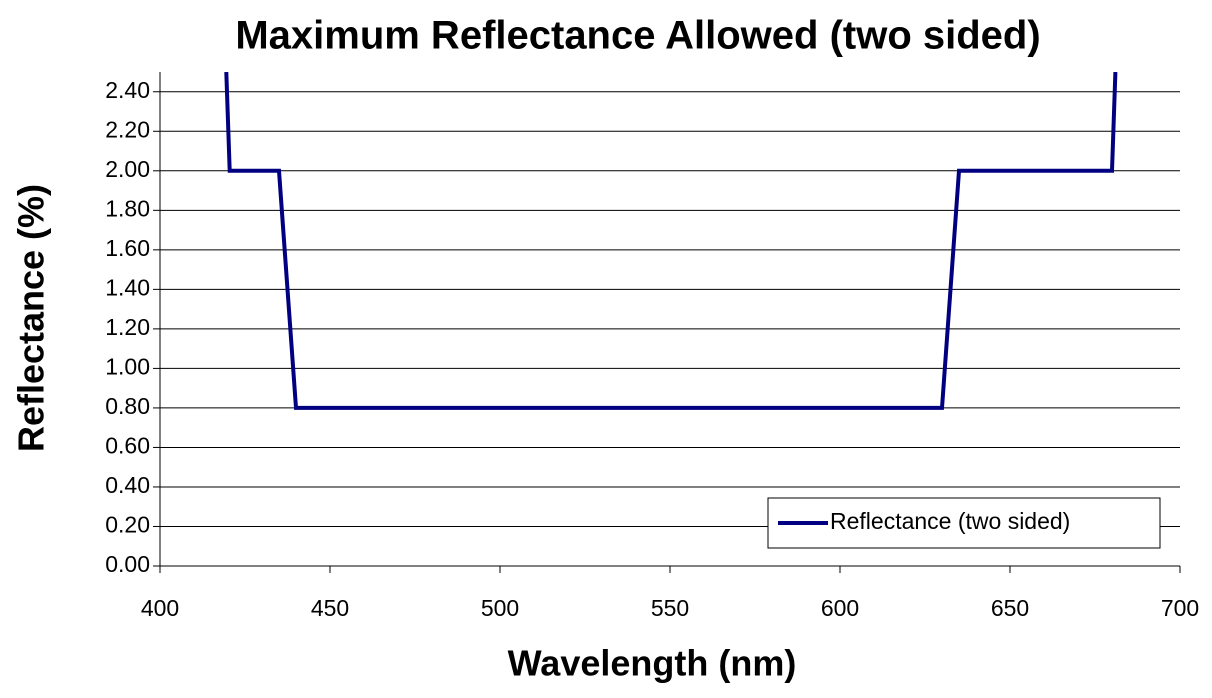  Describe the element at coordinates (127, 564) in the screenshot. I see `y-tick-label: 0.00` at that location.